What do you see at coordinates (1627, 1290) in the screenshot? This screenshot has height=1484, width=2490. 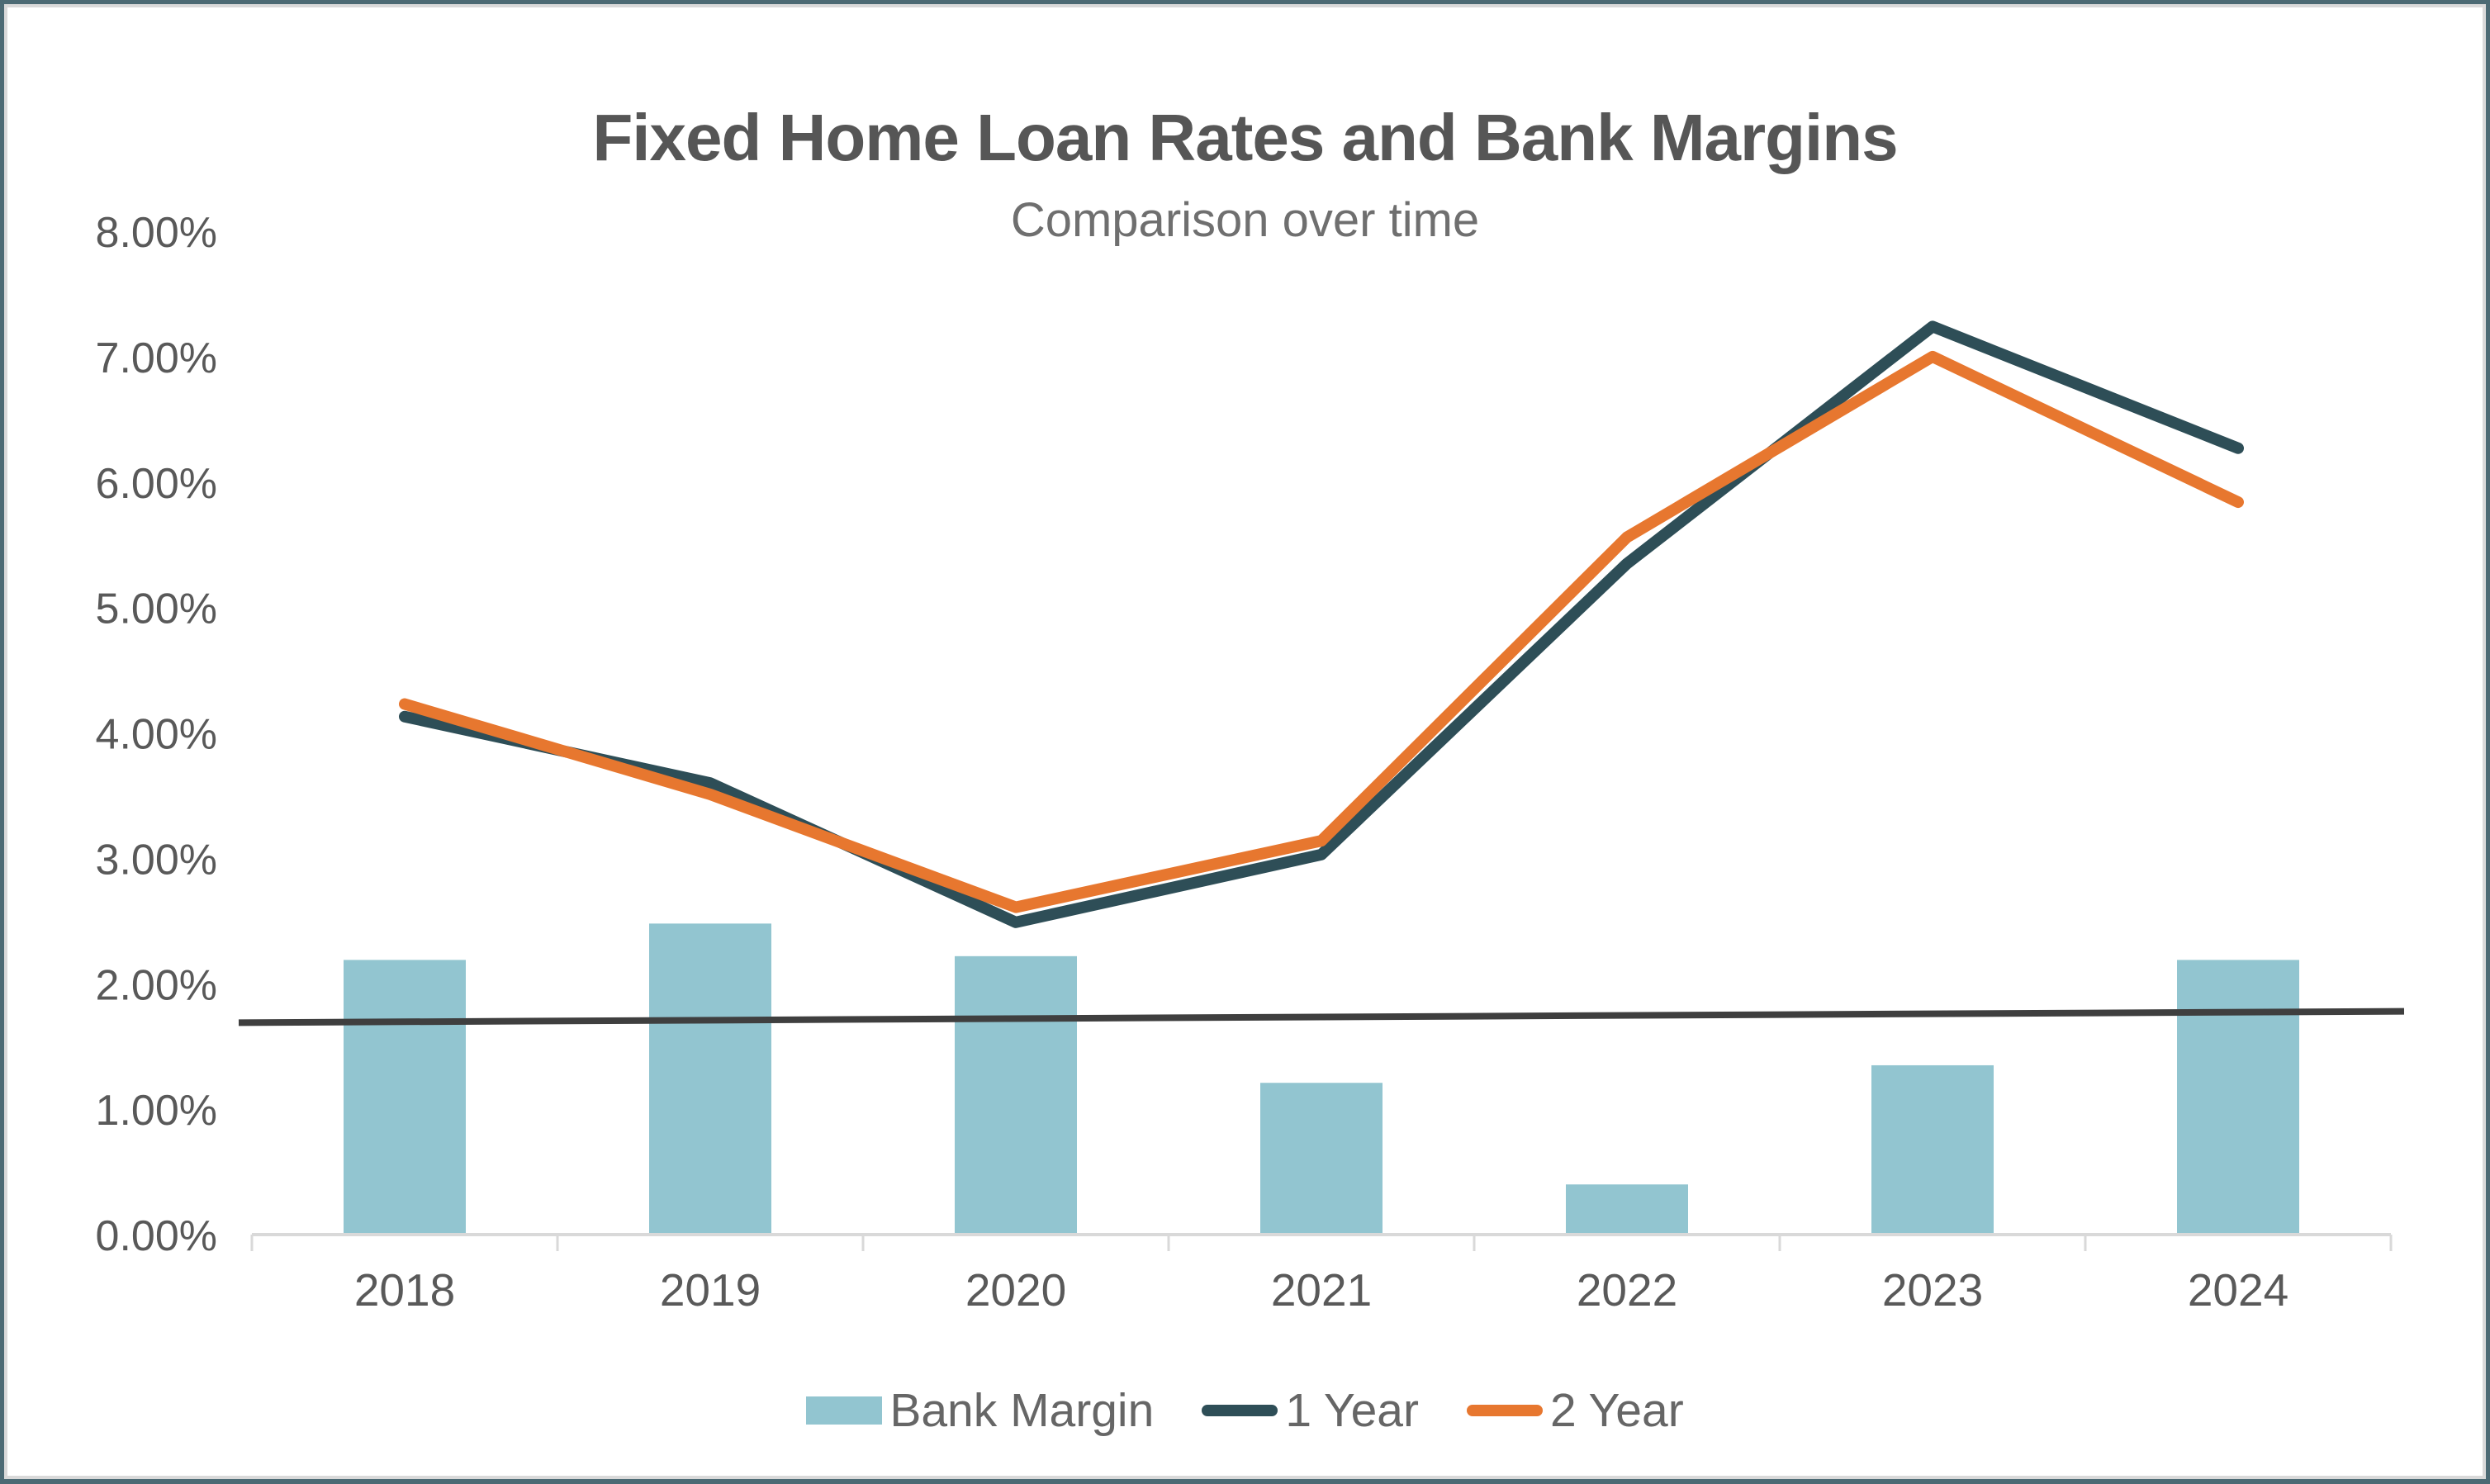 I see `x-axis-tick-label: 2022` at bounding box center [1627, 1290].